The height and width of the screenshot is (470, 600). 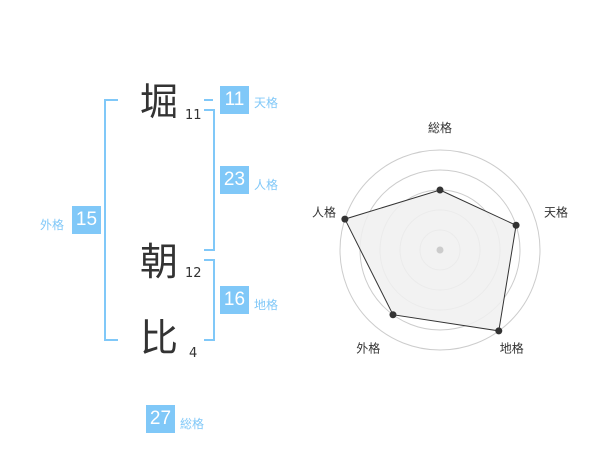 What do you see at coordinates (266, 305) in the screenshot?
I see `chikaku-label: 地格` at bounding box center [266, 305].